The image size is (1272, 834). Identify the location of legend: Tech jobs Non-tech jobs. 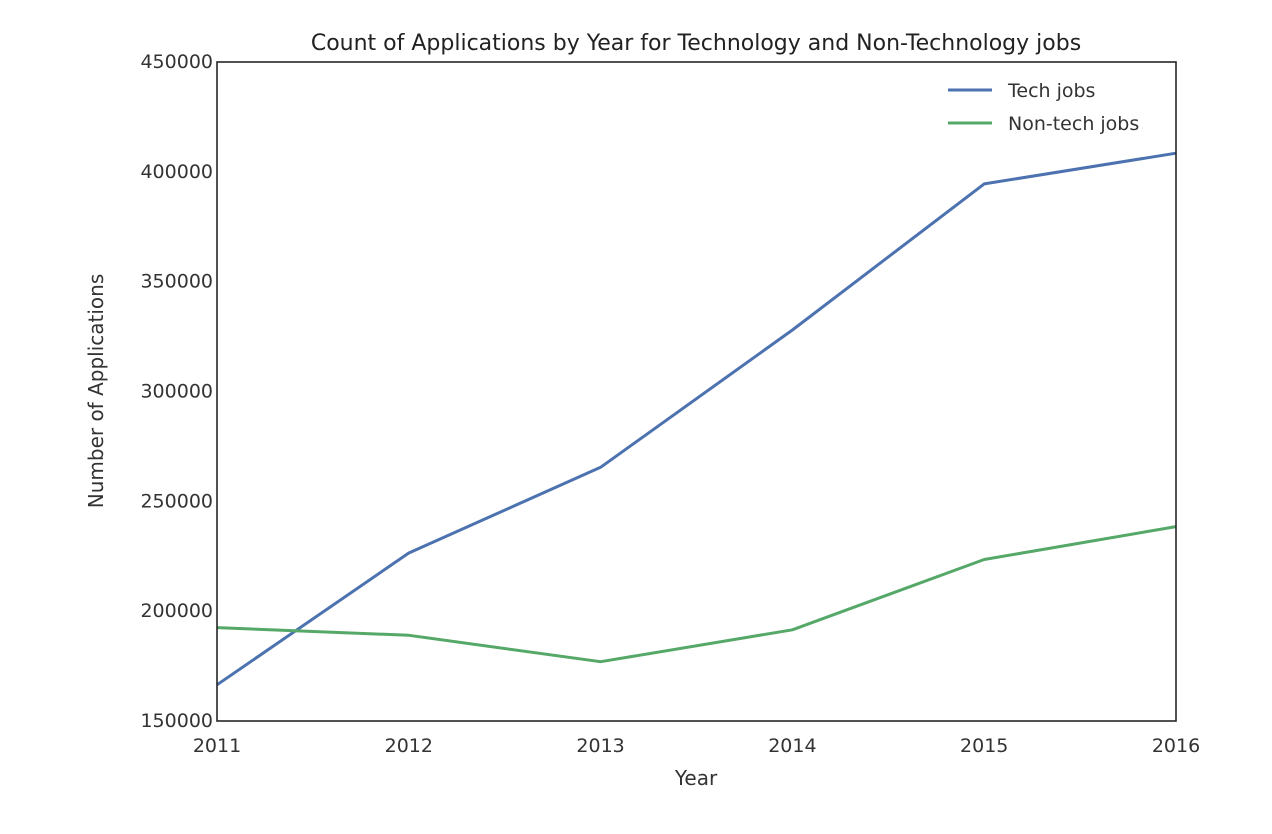
(1043, 107).